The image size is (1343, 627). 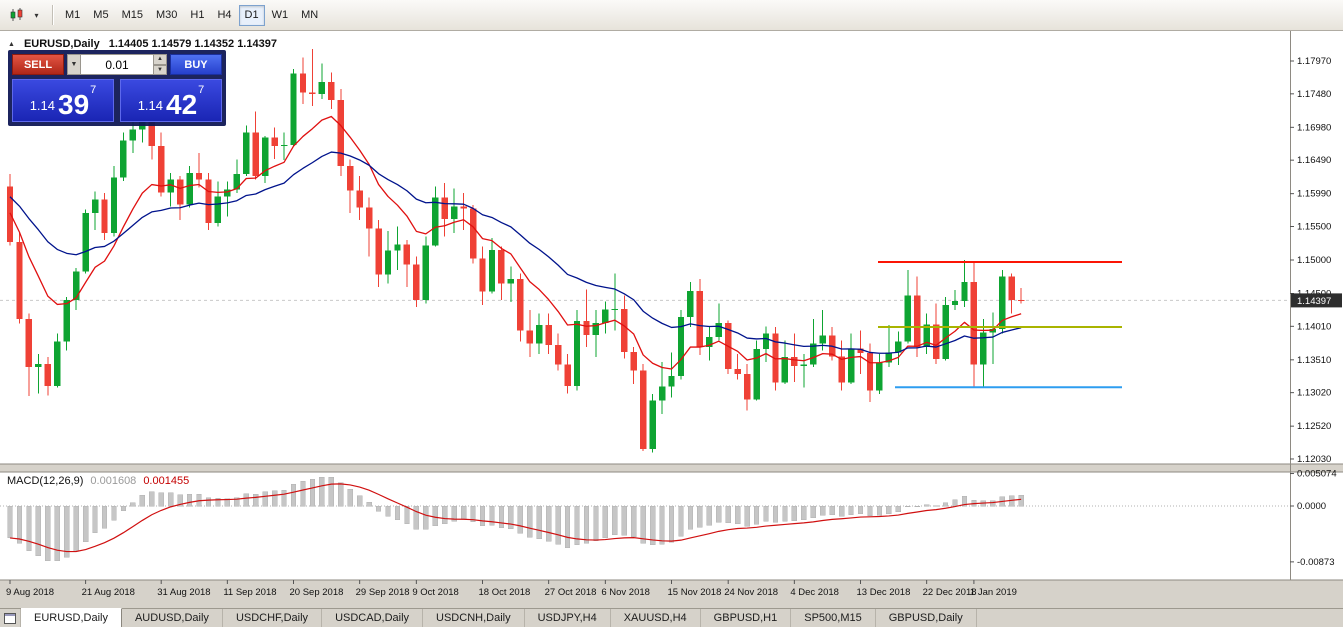 I want to click on lot-dropdown-icon: ▼, so click(x=74, y=64).